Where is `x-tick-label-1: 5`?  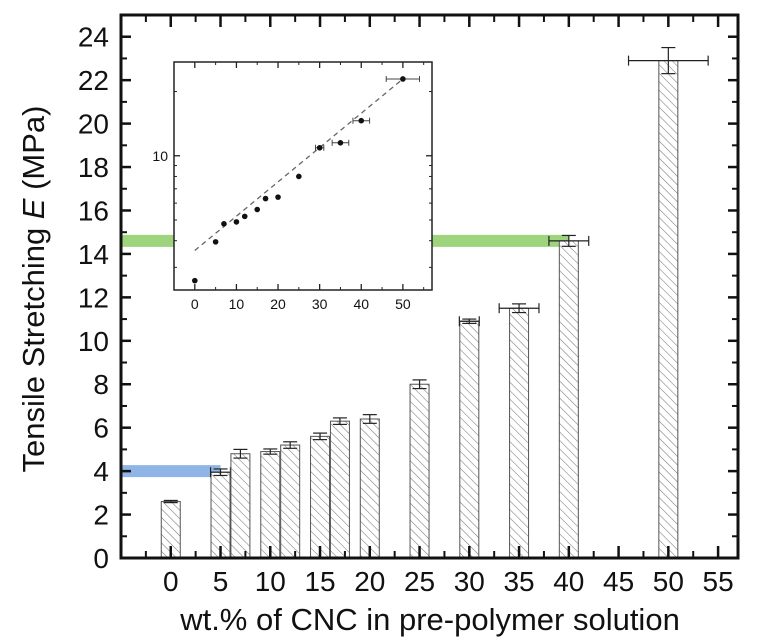
x-tick-label-1: 5 is located at coordinates (221, 581).